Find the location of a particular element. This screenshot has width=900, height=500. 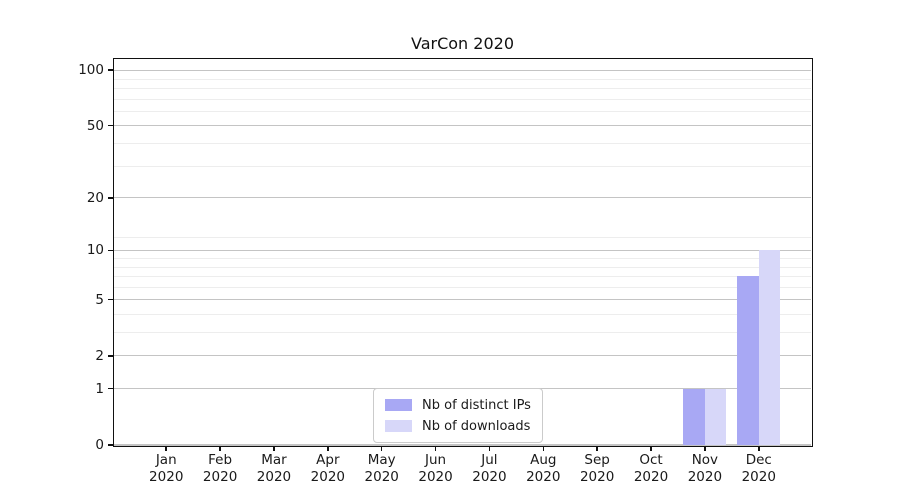

bar-nb-of-distinct-ips-dec is located at coordinates (748, 360).